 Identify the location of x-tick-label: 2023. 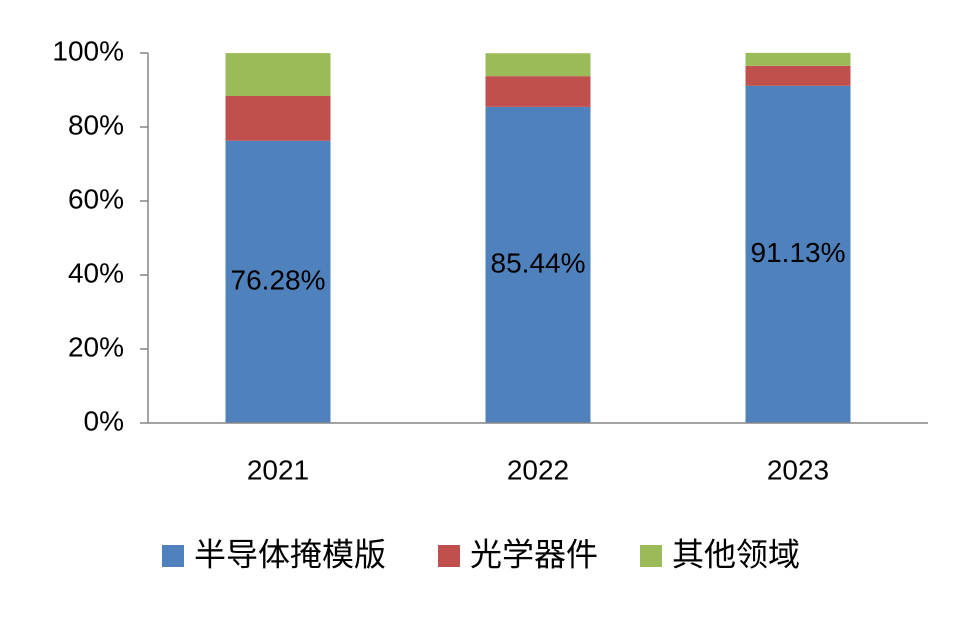
(798, 469).